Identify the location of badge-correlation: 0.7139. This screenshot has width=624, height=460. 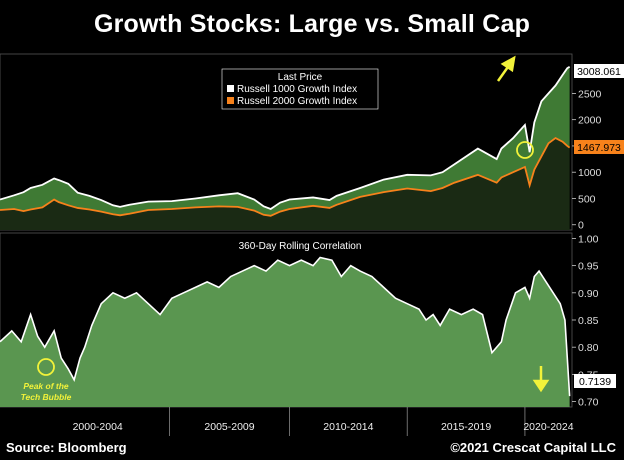
(595, 381).